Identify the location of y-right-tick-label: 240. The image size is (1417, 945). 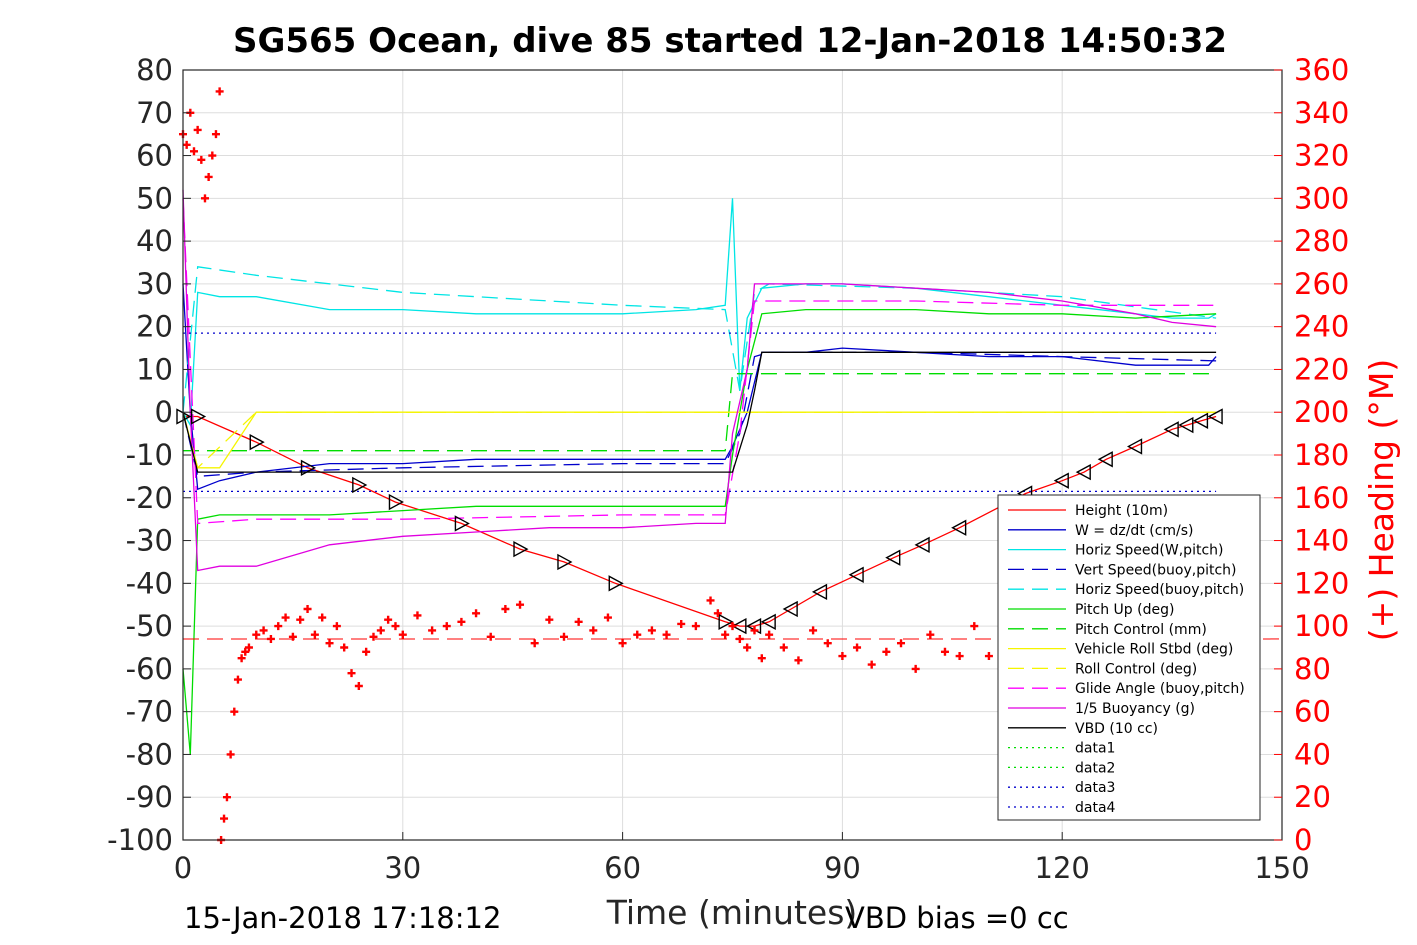
(1321, 327).